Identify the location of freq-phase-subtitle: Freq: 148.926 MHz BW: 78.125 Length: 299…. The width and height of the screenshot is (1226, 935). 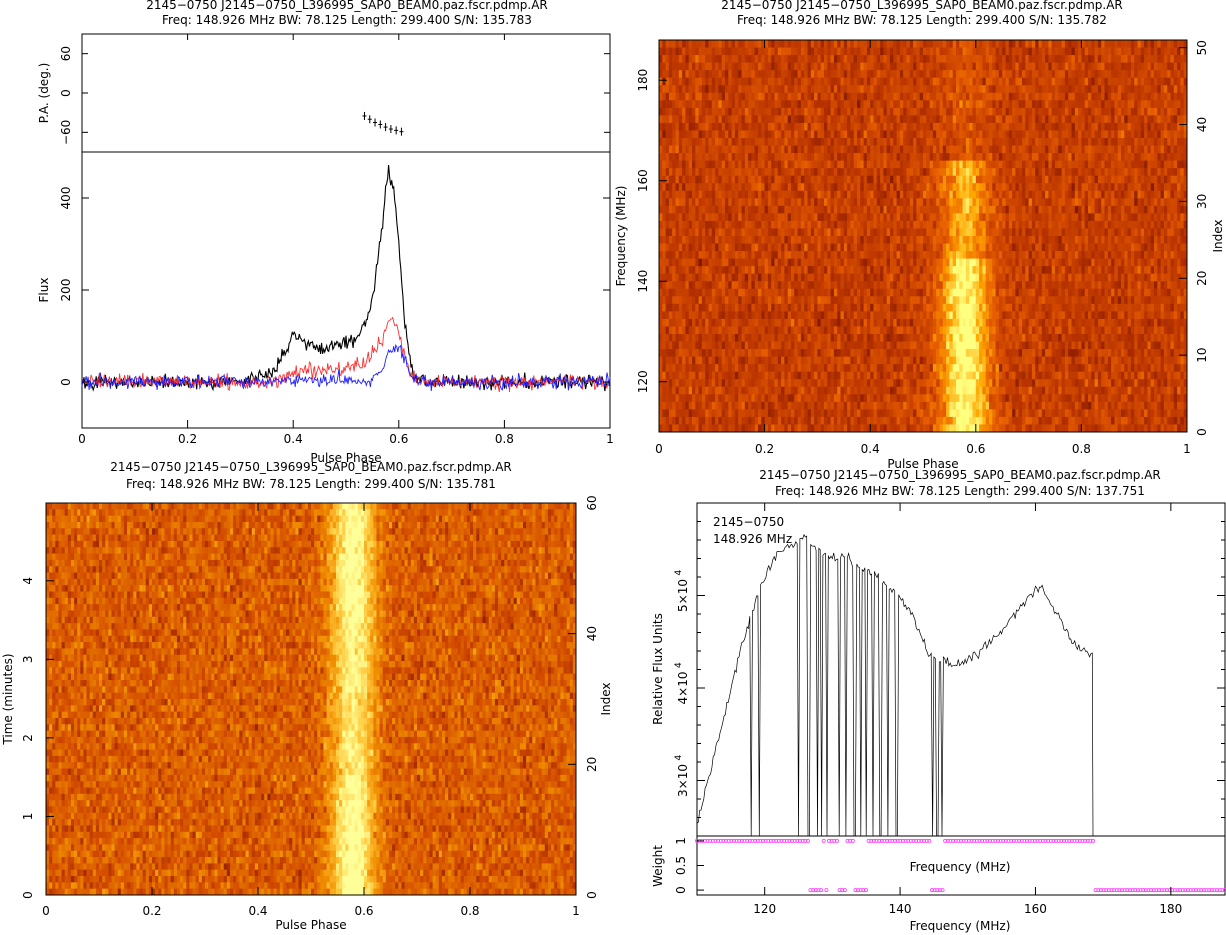
(922, 20).